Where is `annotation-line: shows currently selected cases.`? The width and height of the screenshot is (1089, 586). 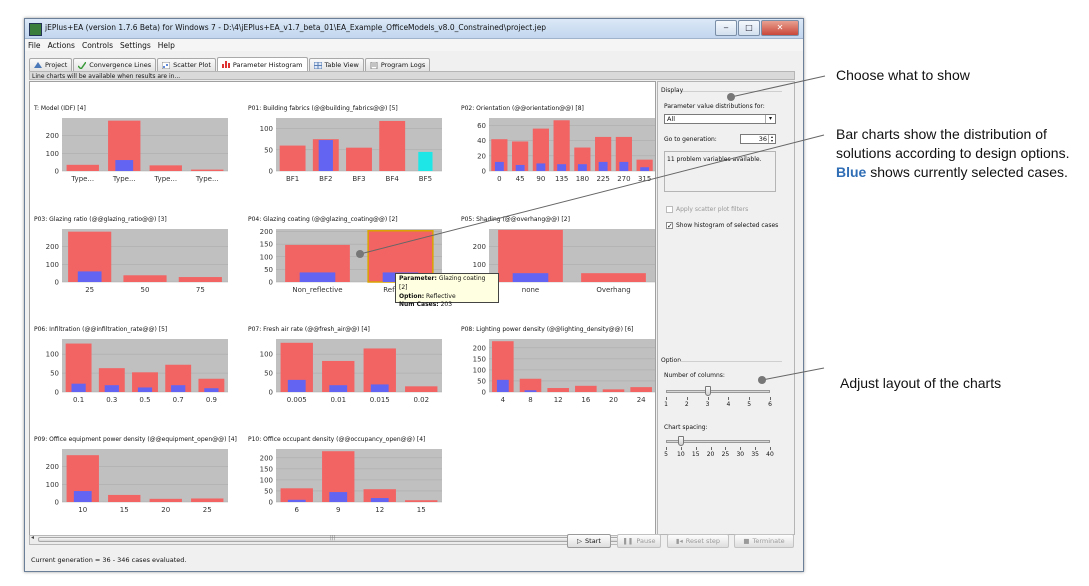
annotation-line: shows currently selected cases. is located at coordinates (967, 172).